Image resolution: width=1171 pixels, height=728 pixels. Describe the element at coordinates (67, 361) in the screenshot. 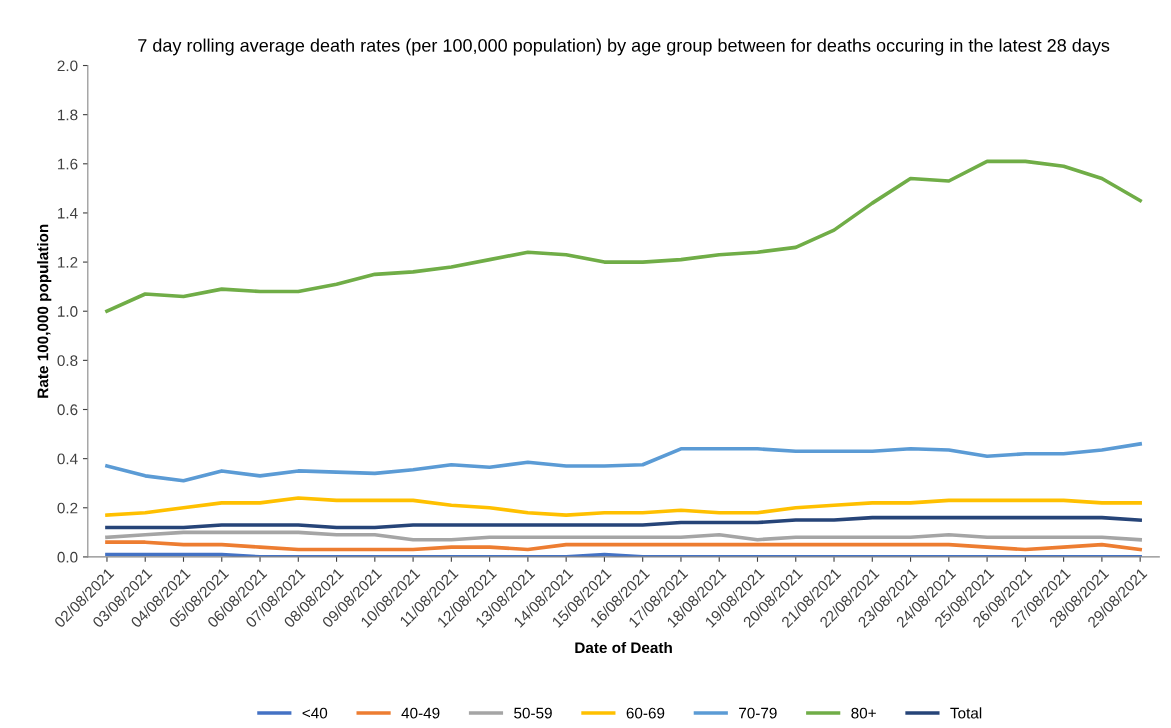

I see `y-tick-label: 0.8` at that location.